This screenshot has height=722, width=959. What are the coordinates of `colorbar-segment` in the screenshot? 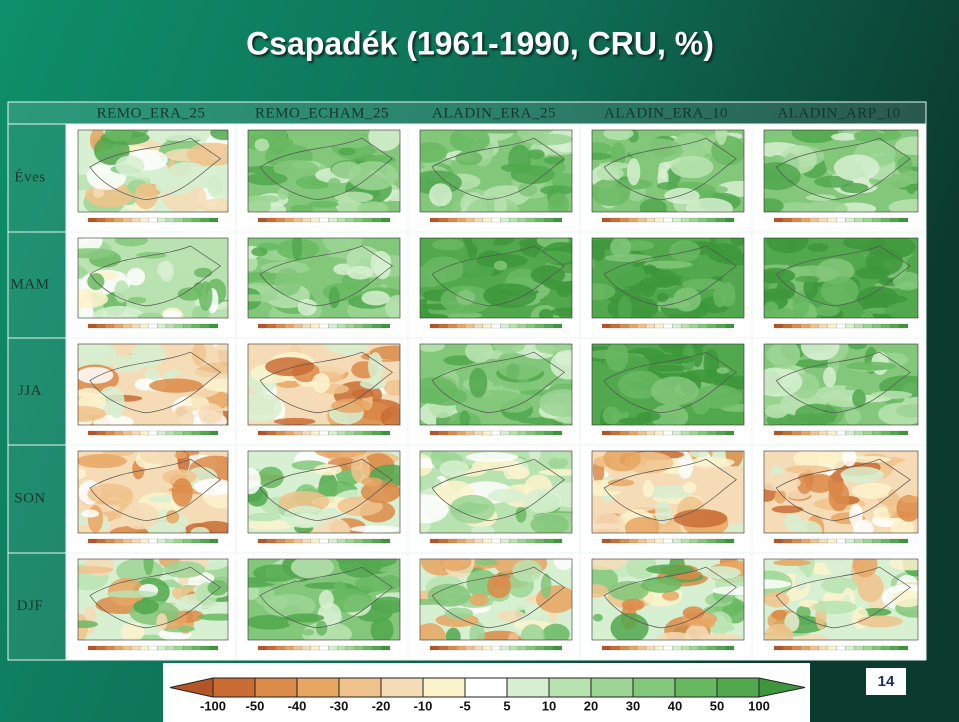 It's located at (738, 687).